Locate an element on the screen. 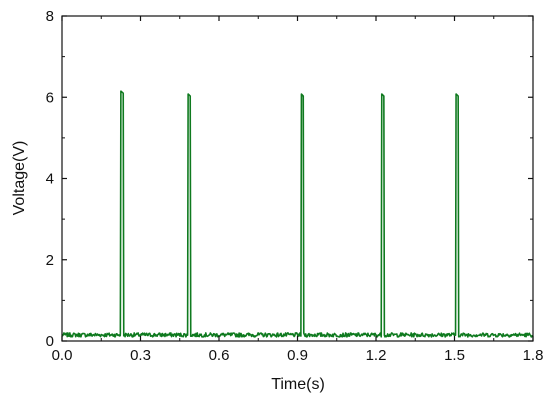  x-tick-label: 0.0 is located at coordinates (62, 355).